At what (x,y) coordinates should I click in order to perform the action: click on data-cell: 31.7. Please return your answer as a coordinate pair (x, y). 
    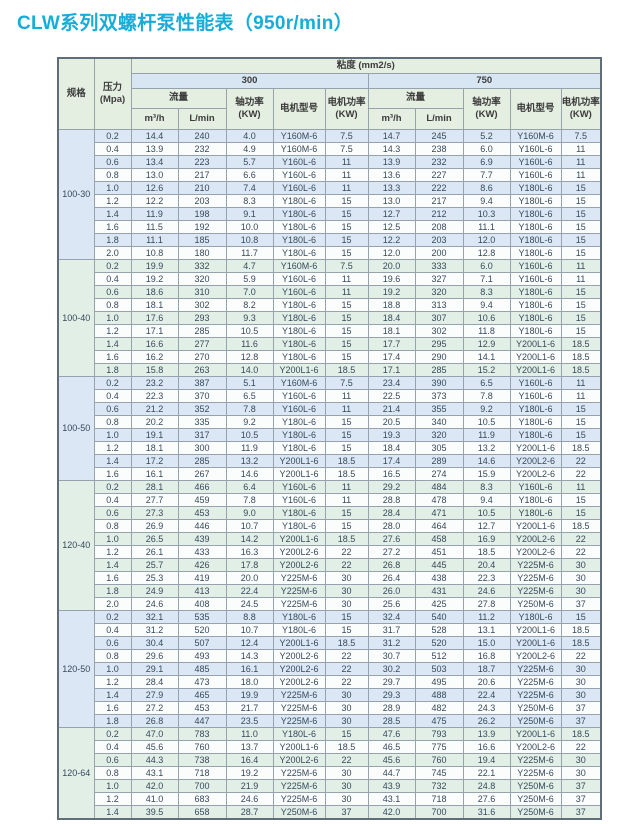
    Looking at the image, I should click on (391, 629).